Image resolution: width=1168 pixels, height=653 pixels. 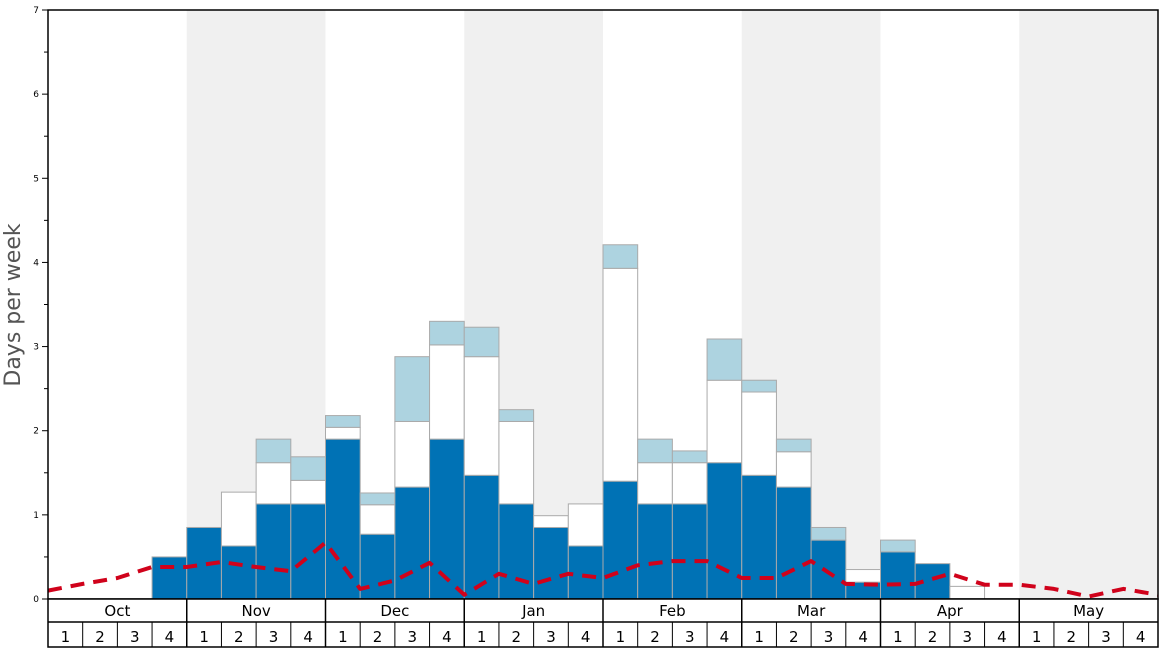 I want to click on ytick-label: 1, so click(x=36, y=516).